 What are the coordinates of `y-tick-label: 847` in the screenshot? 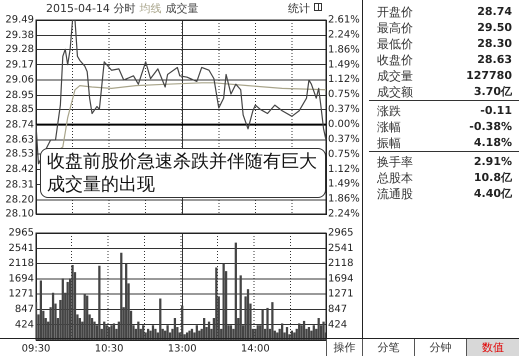 It's located at (24, 310).